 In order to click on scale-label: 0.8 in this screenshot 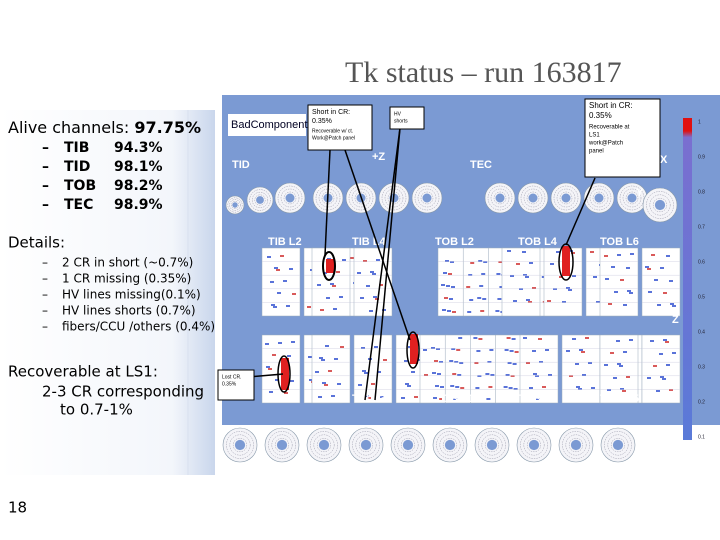, I will do `click(701, 192)`.